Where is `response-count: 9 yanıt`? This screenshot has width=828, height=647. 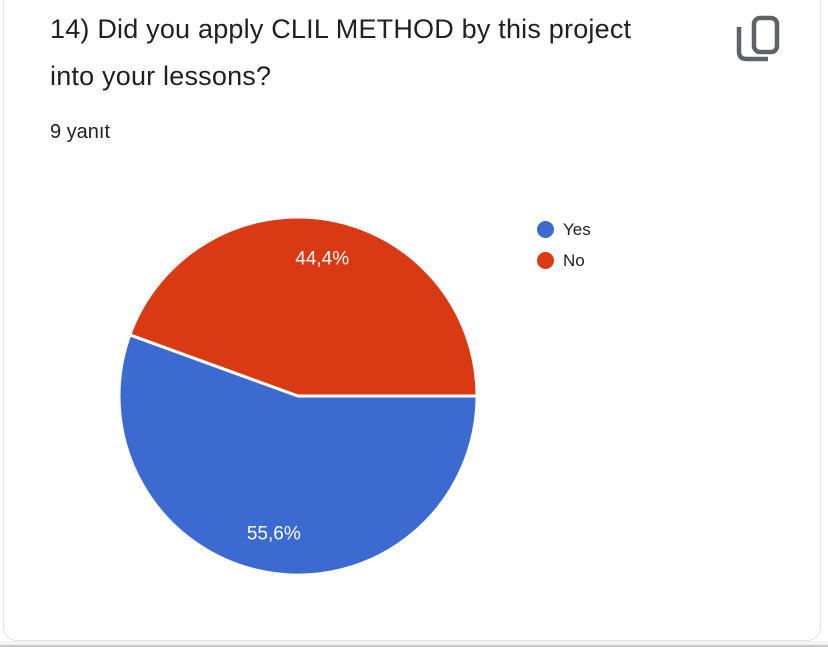 response-count: 9 yanıt is located at coordinates (80, 132).